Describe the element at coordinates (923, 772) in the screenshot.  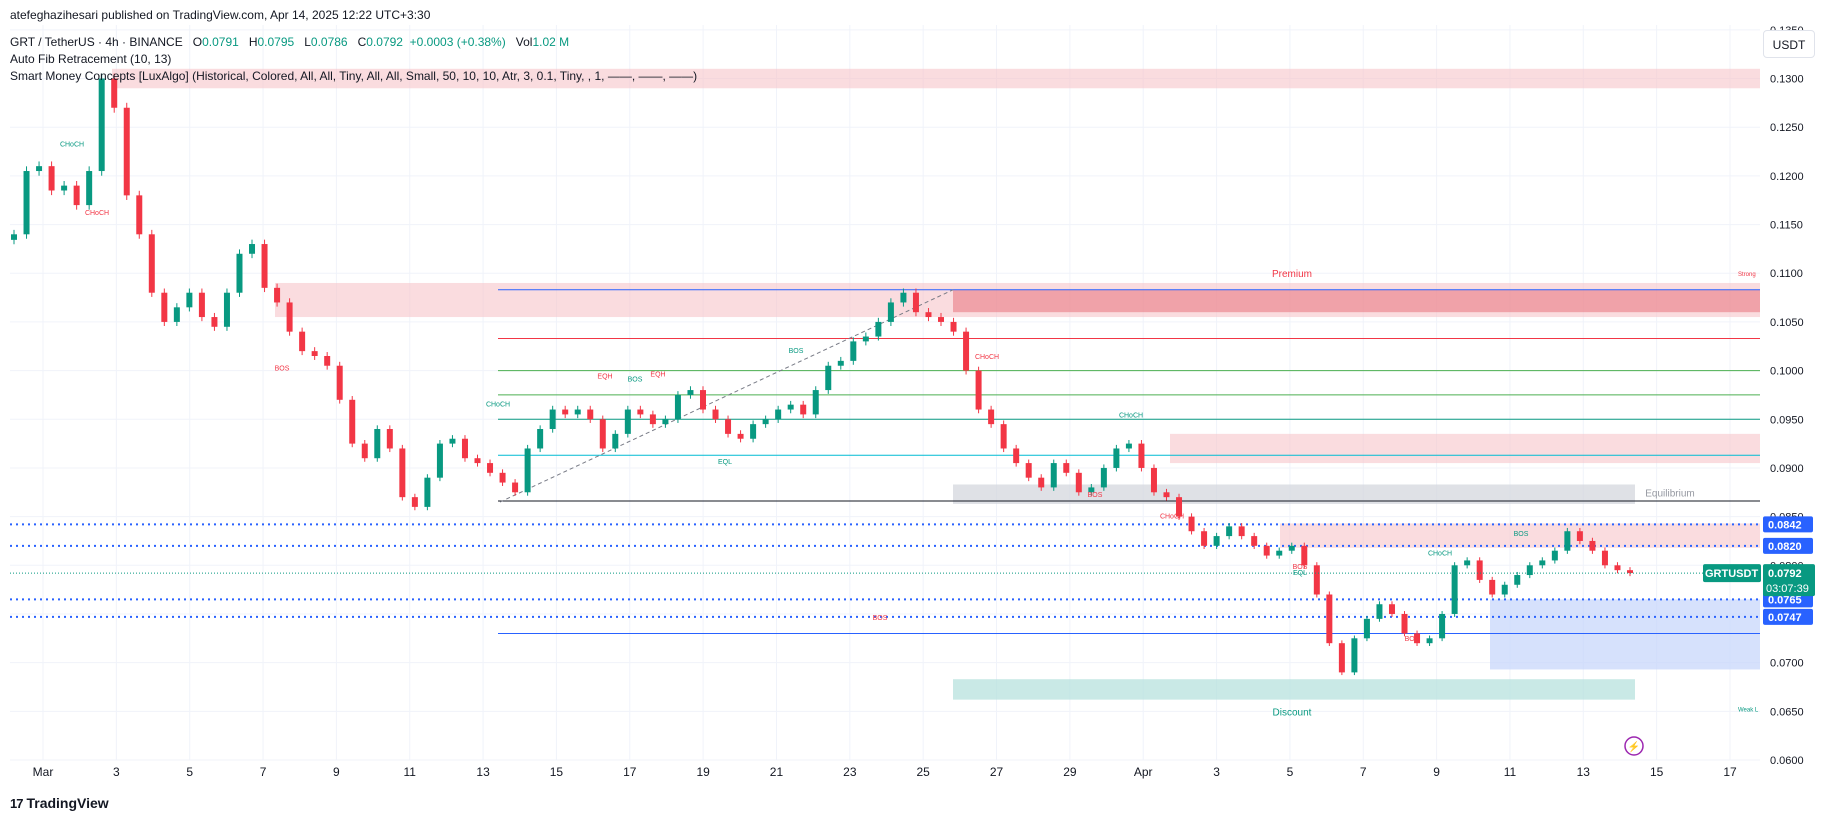
I see `x-tick-label: 25` at that location.